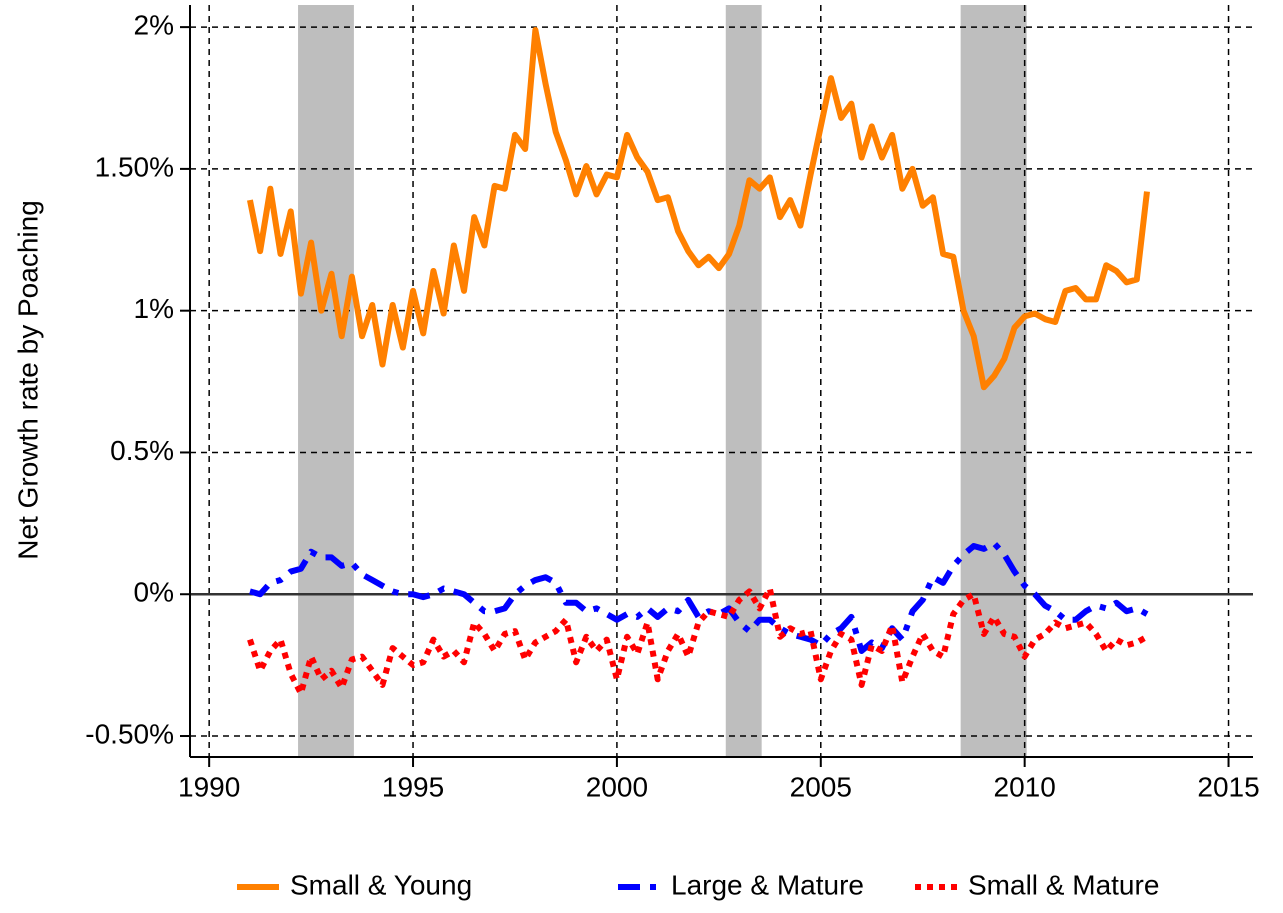  What do you see at coordinates (1228, 786) in the screenshot?
I see `x-tick-label: 2015` at bounding box center [1228, 786].